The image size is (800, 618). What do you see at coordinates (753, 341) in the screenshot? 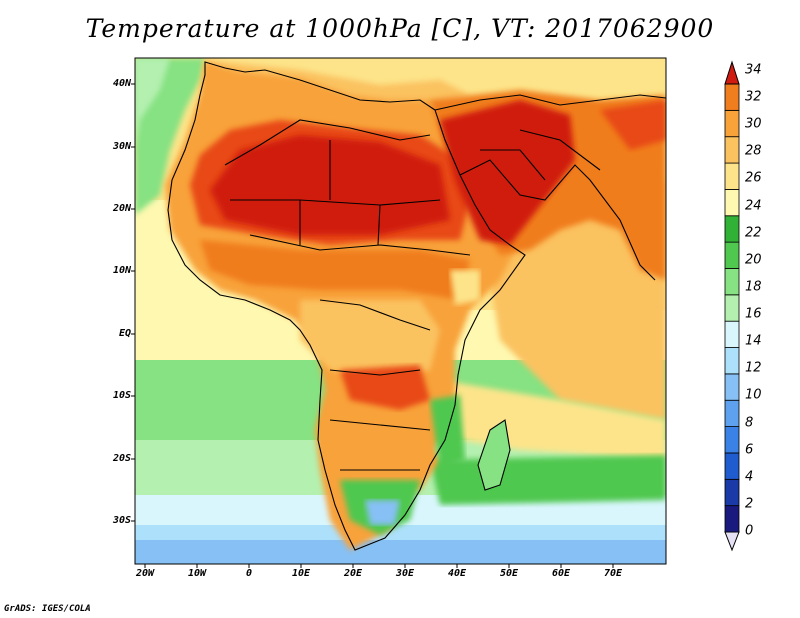
I see `colorbar-tick-label: 14` at bounding box center [753, 341].